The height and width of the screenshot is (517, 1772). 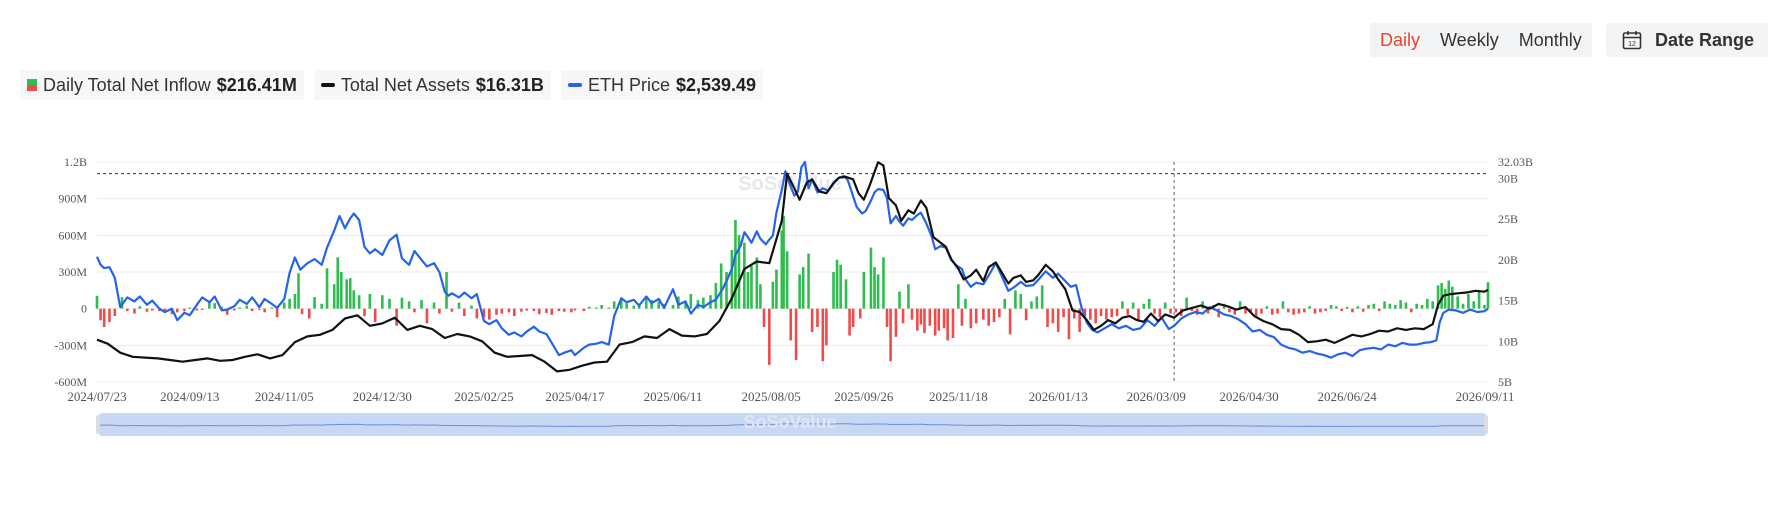 What do you see at coordinates (864, 396) in the screenshot?
I see `x-axis-tick-label: 2025/09/26` at bounding box center [864, 396].